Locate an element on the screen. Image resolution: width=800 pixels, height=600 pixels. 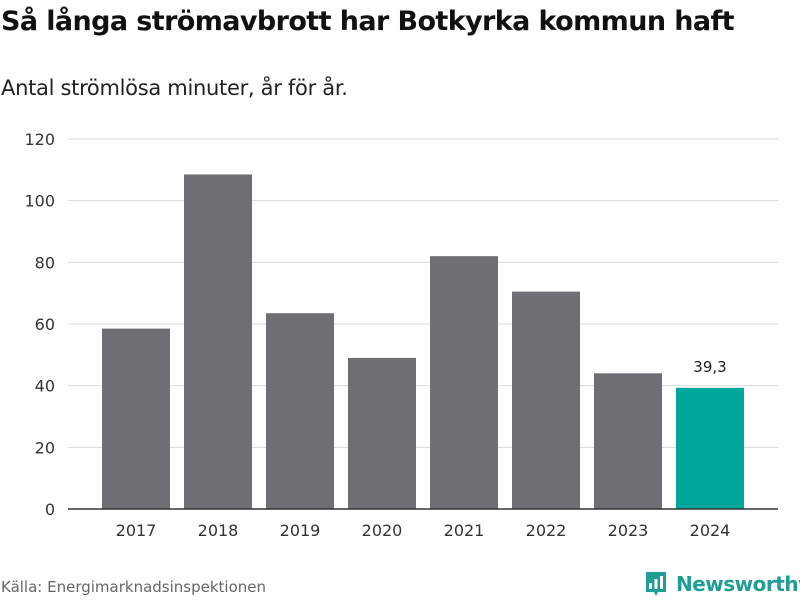
data-labels: 39,3 is located at coordinates (709, 367).